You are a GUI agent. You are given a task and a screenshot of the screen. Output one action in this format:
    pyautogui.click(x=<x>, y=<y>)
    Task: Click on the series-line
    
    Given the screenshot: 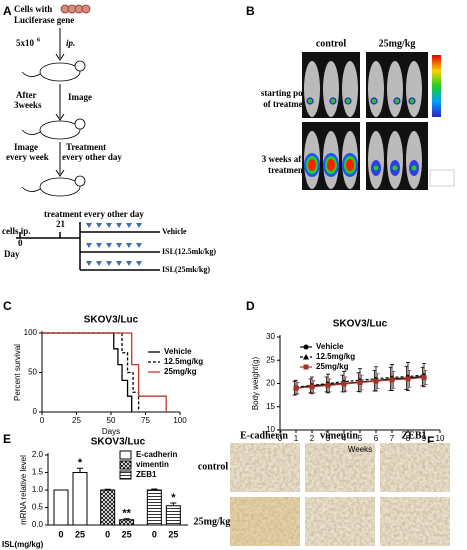 What is the action you would take?
    pyautogui.click(x=360, y=381)
    